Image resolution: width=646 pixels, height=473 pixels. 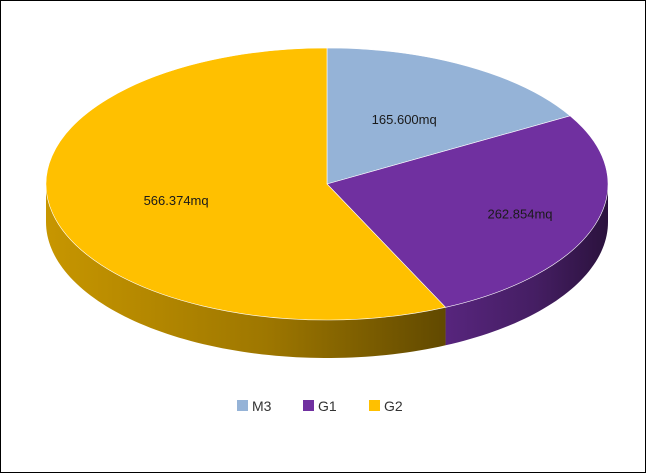 What do you see at coordinates (262, 406) in the screenshot?
I see `legend-label-m3: M3` at bounding box center [262, 406].